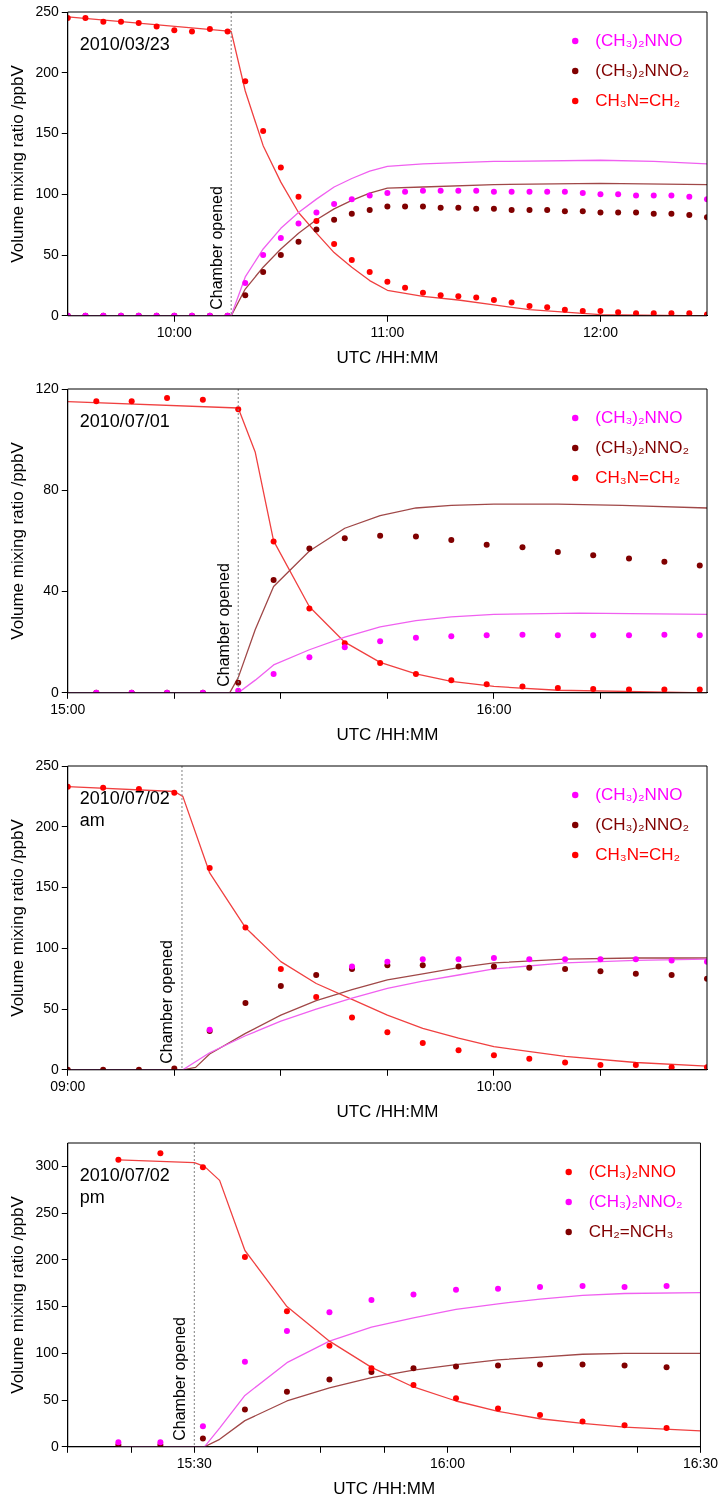 The image size is (721, 1510). Describe the element at coordinates (194, 1463) in the screenshot. I see `x-tick-label: 15:30` at that location.